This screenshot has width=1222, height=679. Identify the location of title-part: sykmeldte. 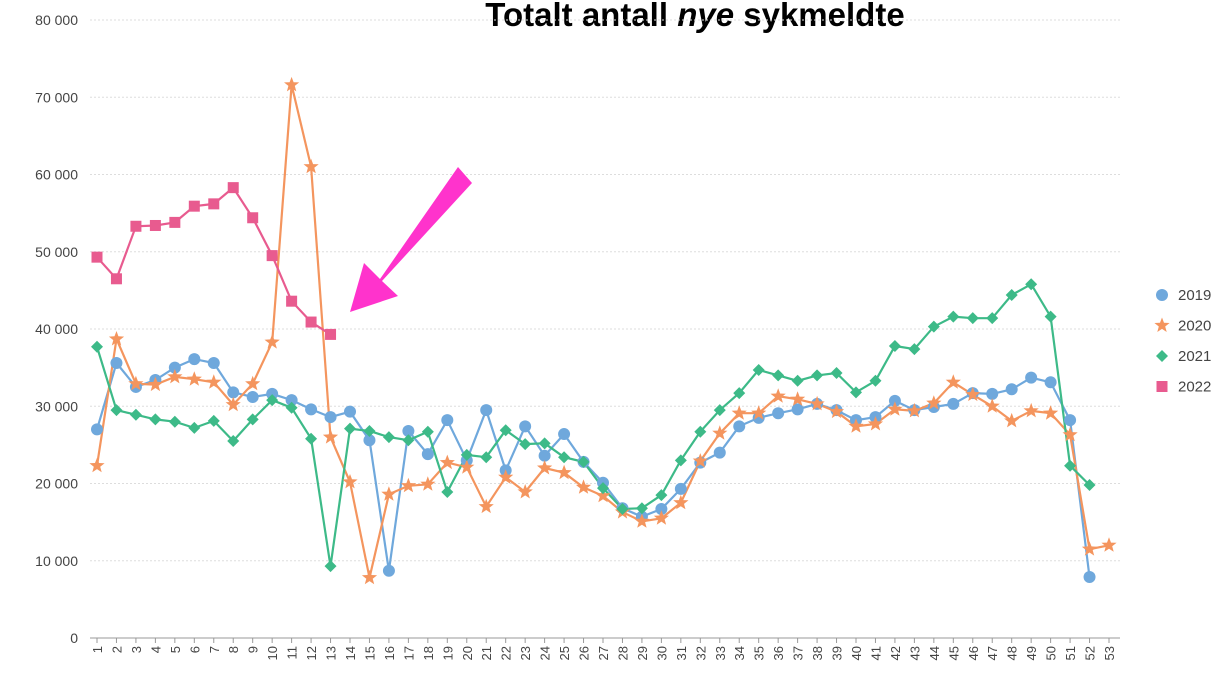
(823, 16).